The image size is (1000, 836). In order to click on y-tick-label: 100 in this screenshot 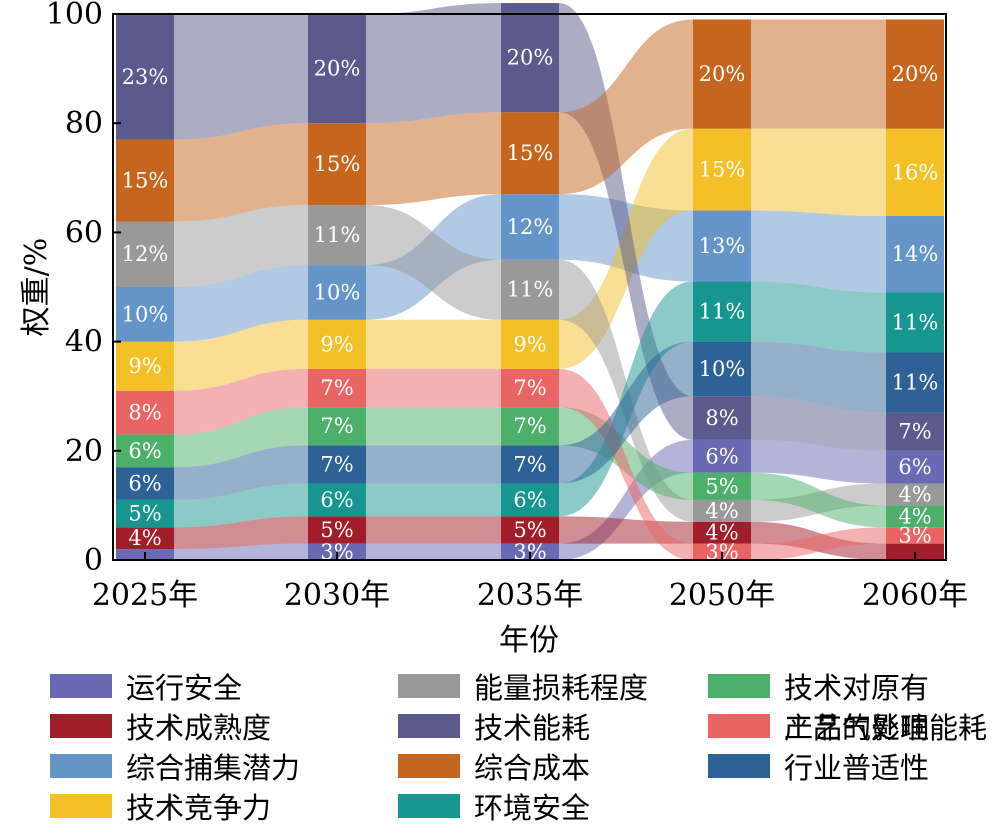, I will do `click(74, 16)`.